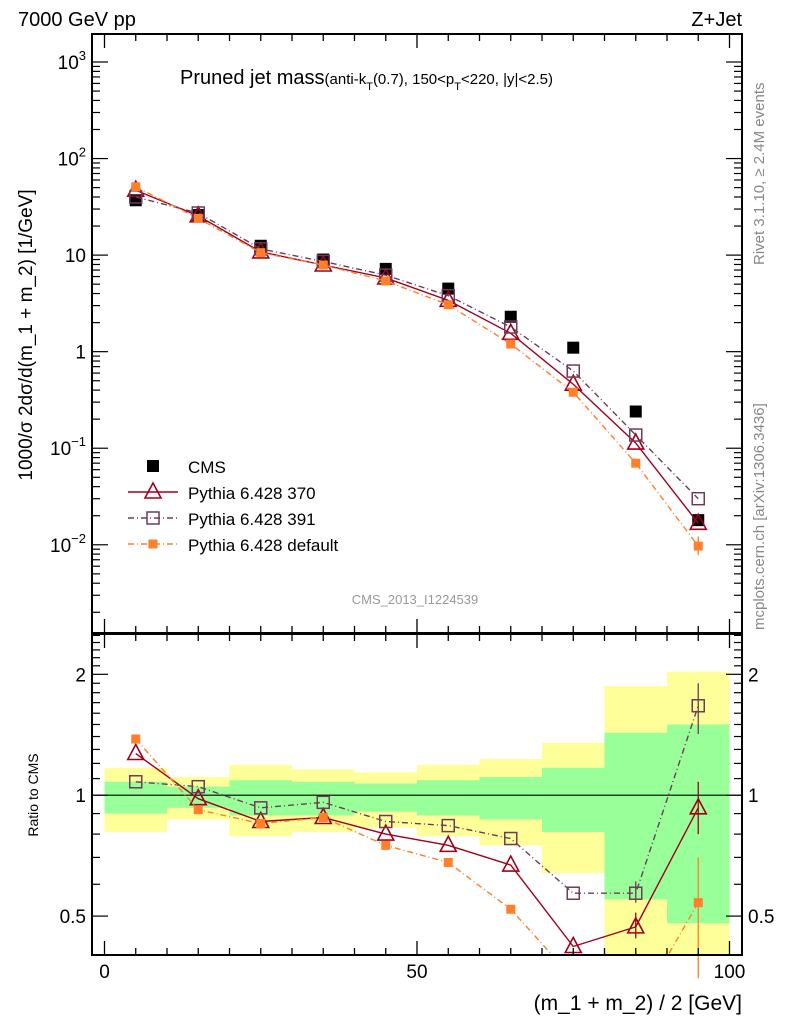 The height and width of the screenshot is (1024, 786). I want to click on analysis-id: CMS_2013_I1224539, so click(415, 599).